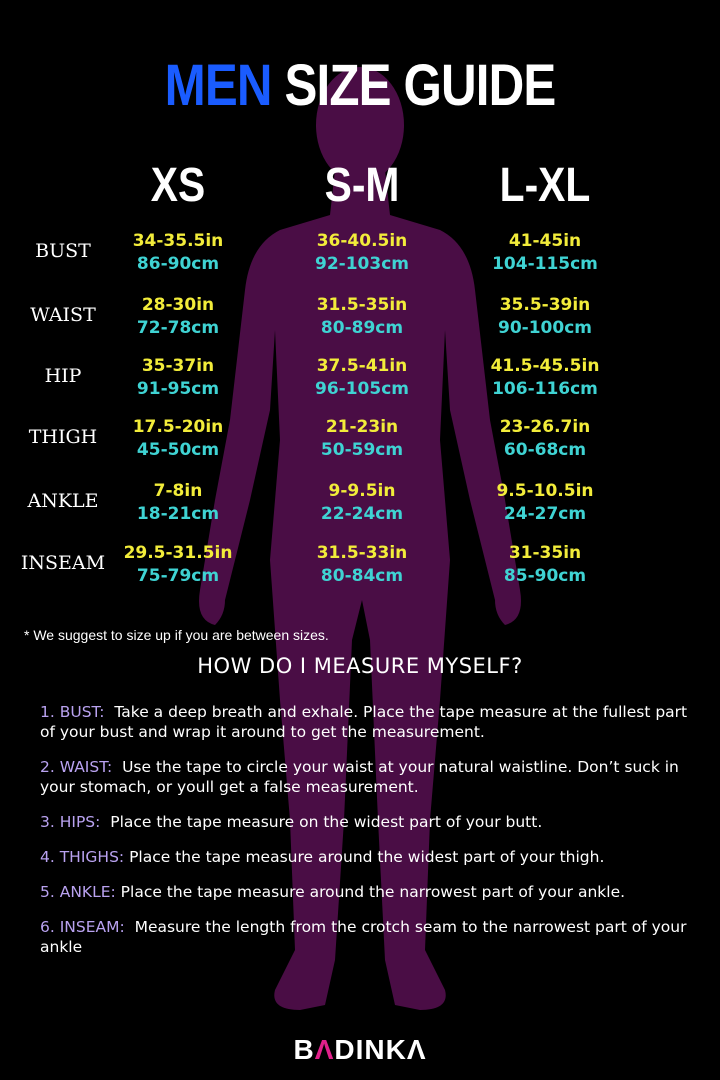 This screenshot has width=720, height=1080. Describe the element at coordinates (76, 767) in the screenshot. I see `step-label: 2. WAIST:` at that location.